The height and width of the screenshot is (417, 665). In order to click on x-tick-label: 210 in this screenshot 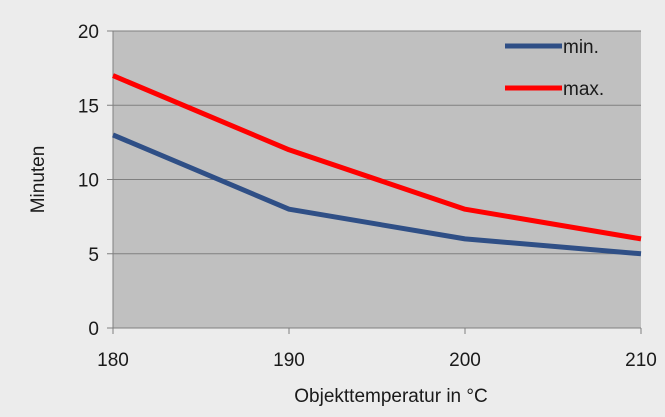, I will do `click(641, 360)`.